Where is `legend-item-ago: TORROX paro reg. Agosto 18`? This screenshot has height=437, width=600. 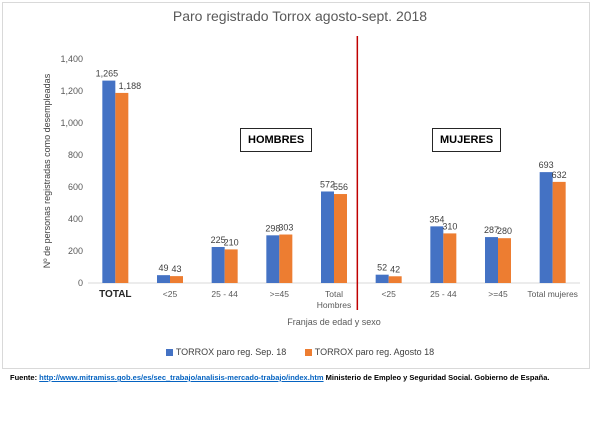 legend-item-ago: TORROX paro reg. Agosto 18 is located at coordinates (369, 352).